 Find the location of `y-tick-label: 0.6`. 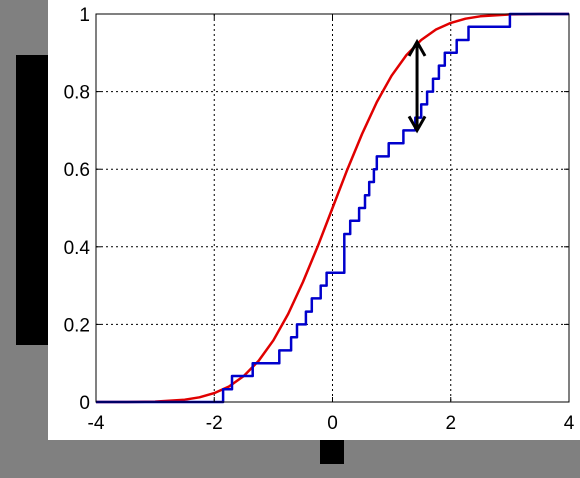

y-tick-label: 0.6 is located at coordinates (77, 170).